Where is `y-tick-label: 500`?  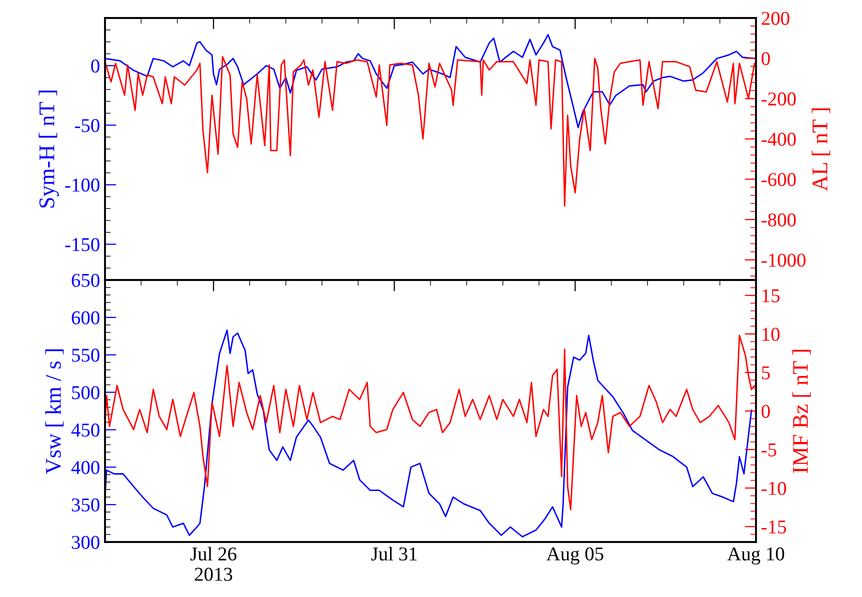
y-tick-label: 500 is located at coordinates (86, 393).